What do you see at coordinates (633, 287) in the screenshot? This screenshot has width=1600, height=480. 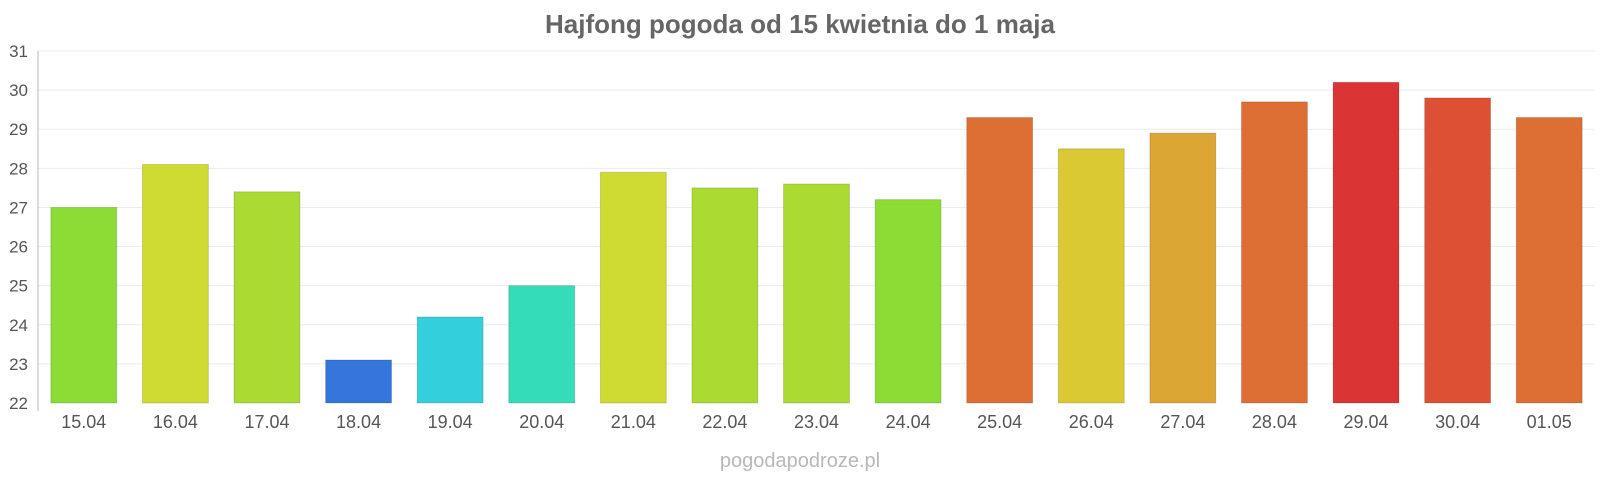 I see `bar-21.04` at bounding box center [633, 287].